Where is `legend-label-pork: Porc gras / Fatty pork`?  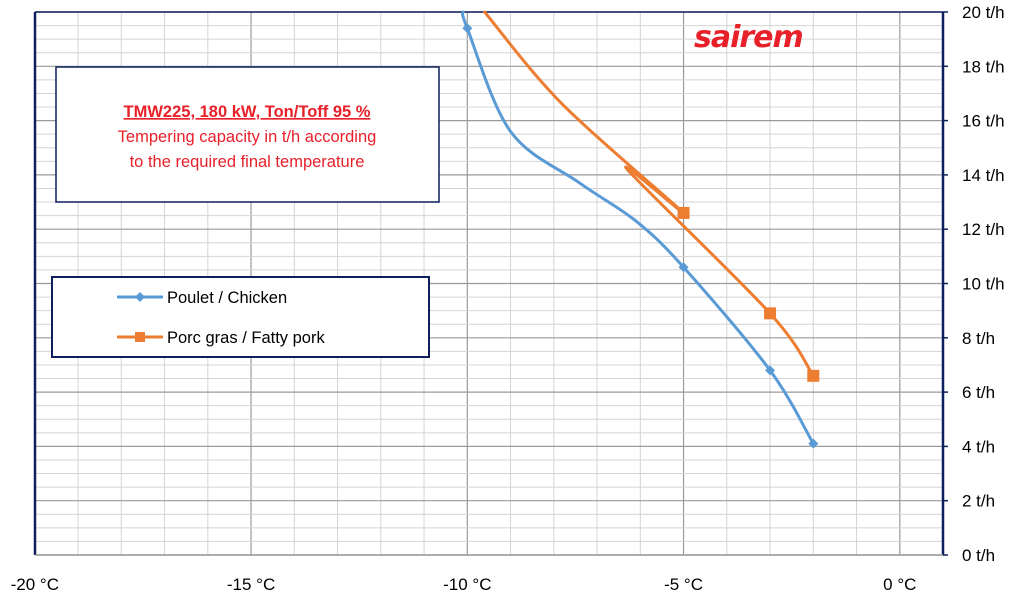 legend-label-pork: Porc gras / Fatty pork is located at coordinates (246, 338).